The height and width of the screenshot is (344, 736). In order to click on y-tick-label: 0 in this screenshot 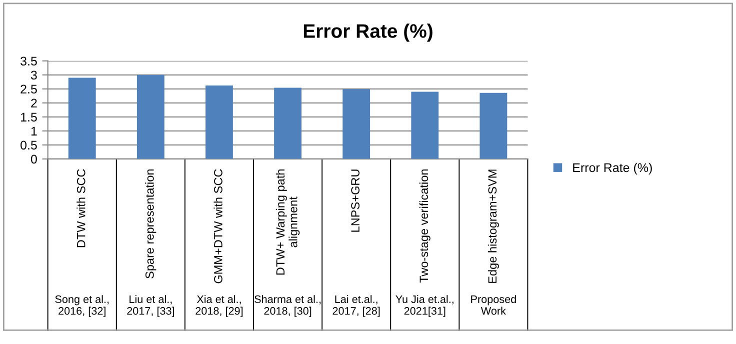, I will do `click(33, 159)`.